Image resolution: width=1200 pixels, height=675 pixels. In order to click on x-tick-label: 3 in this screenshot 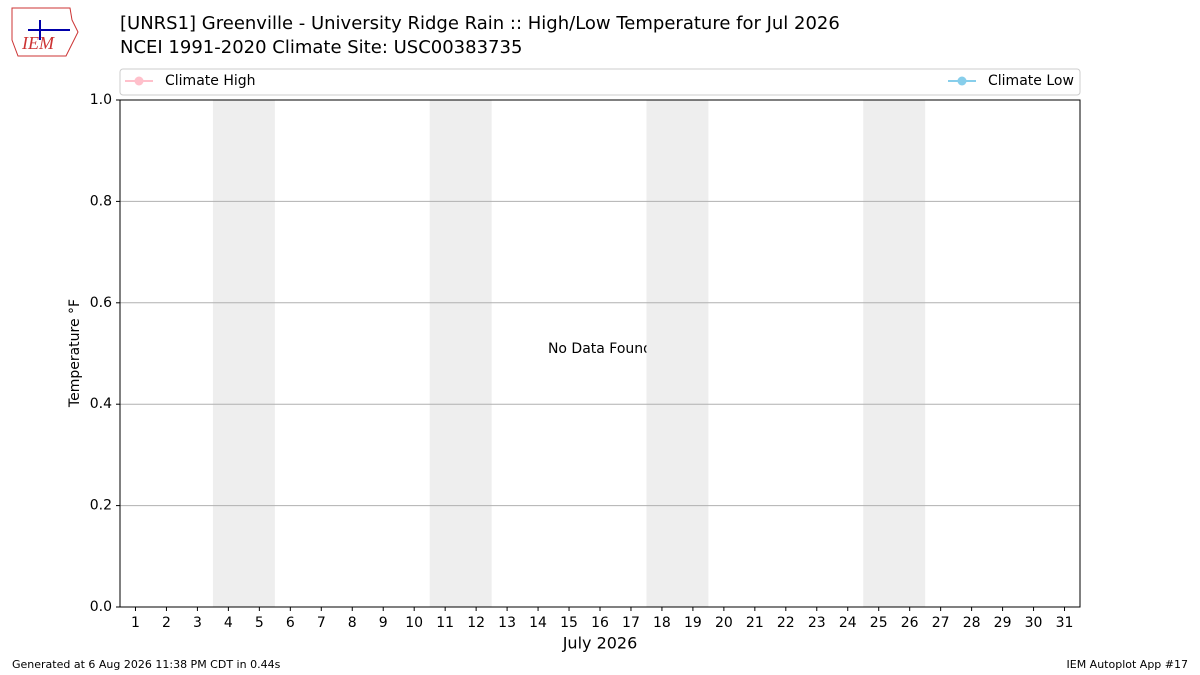, I will do `click(197, 623)`.